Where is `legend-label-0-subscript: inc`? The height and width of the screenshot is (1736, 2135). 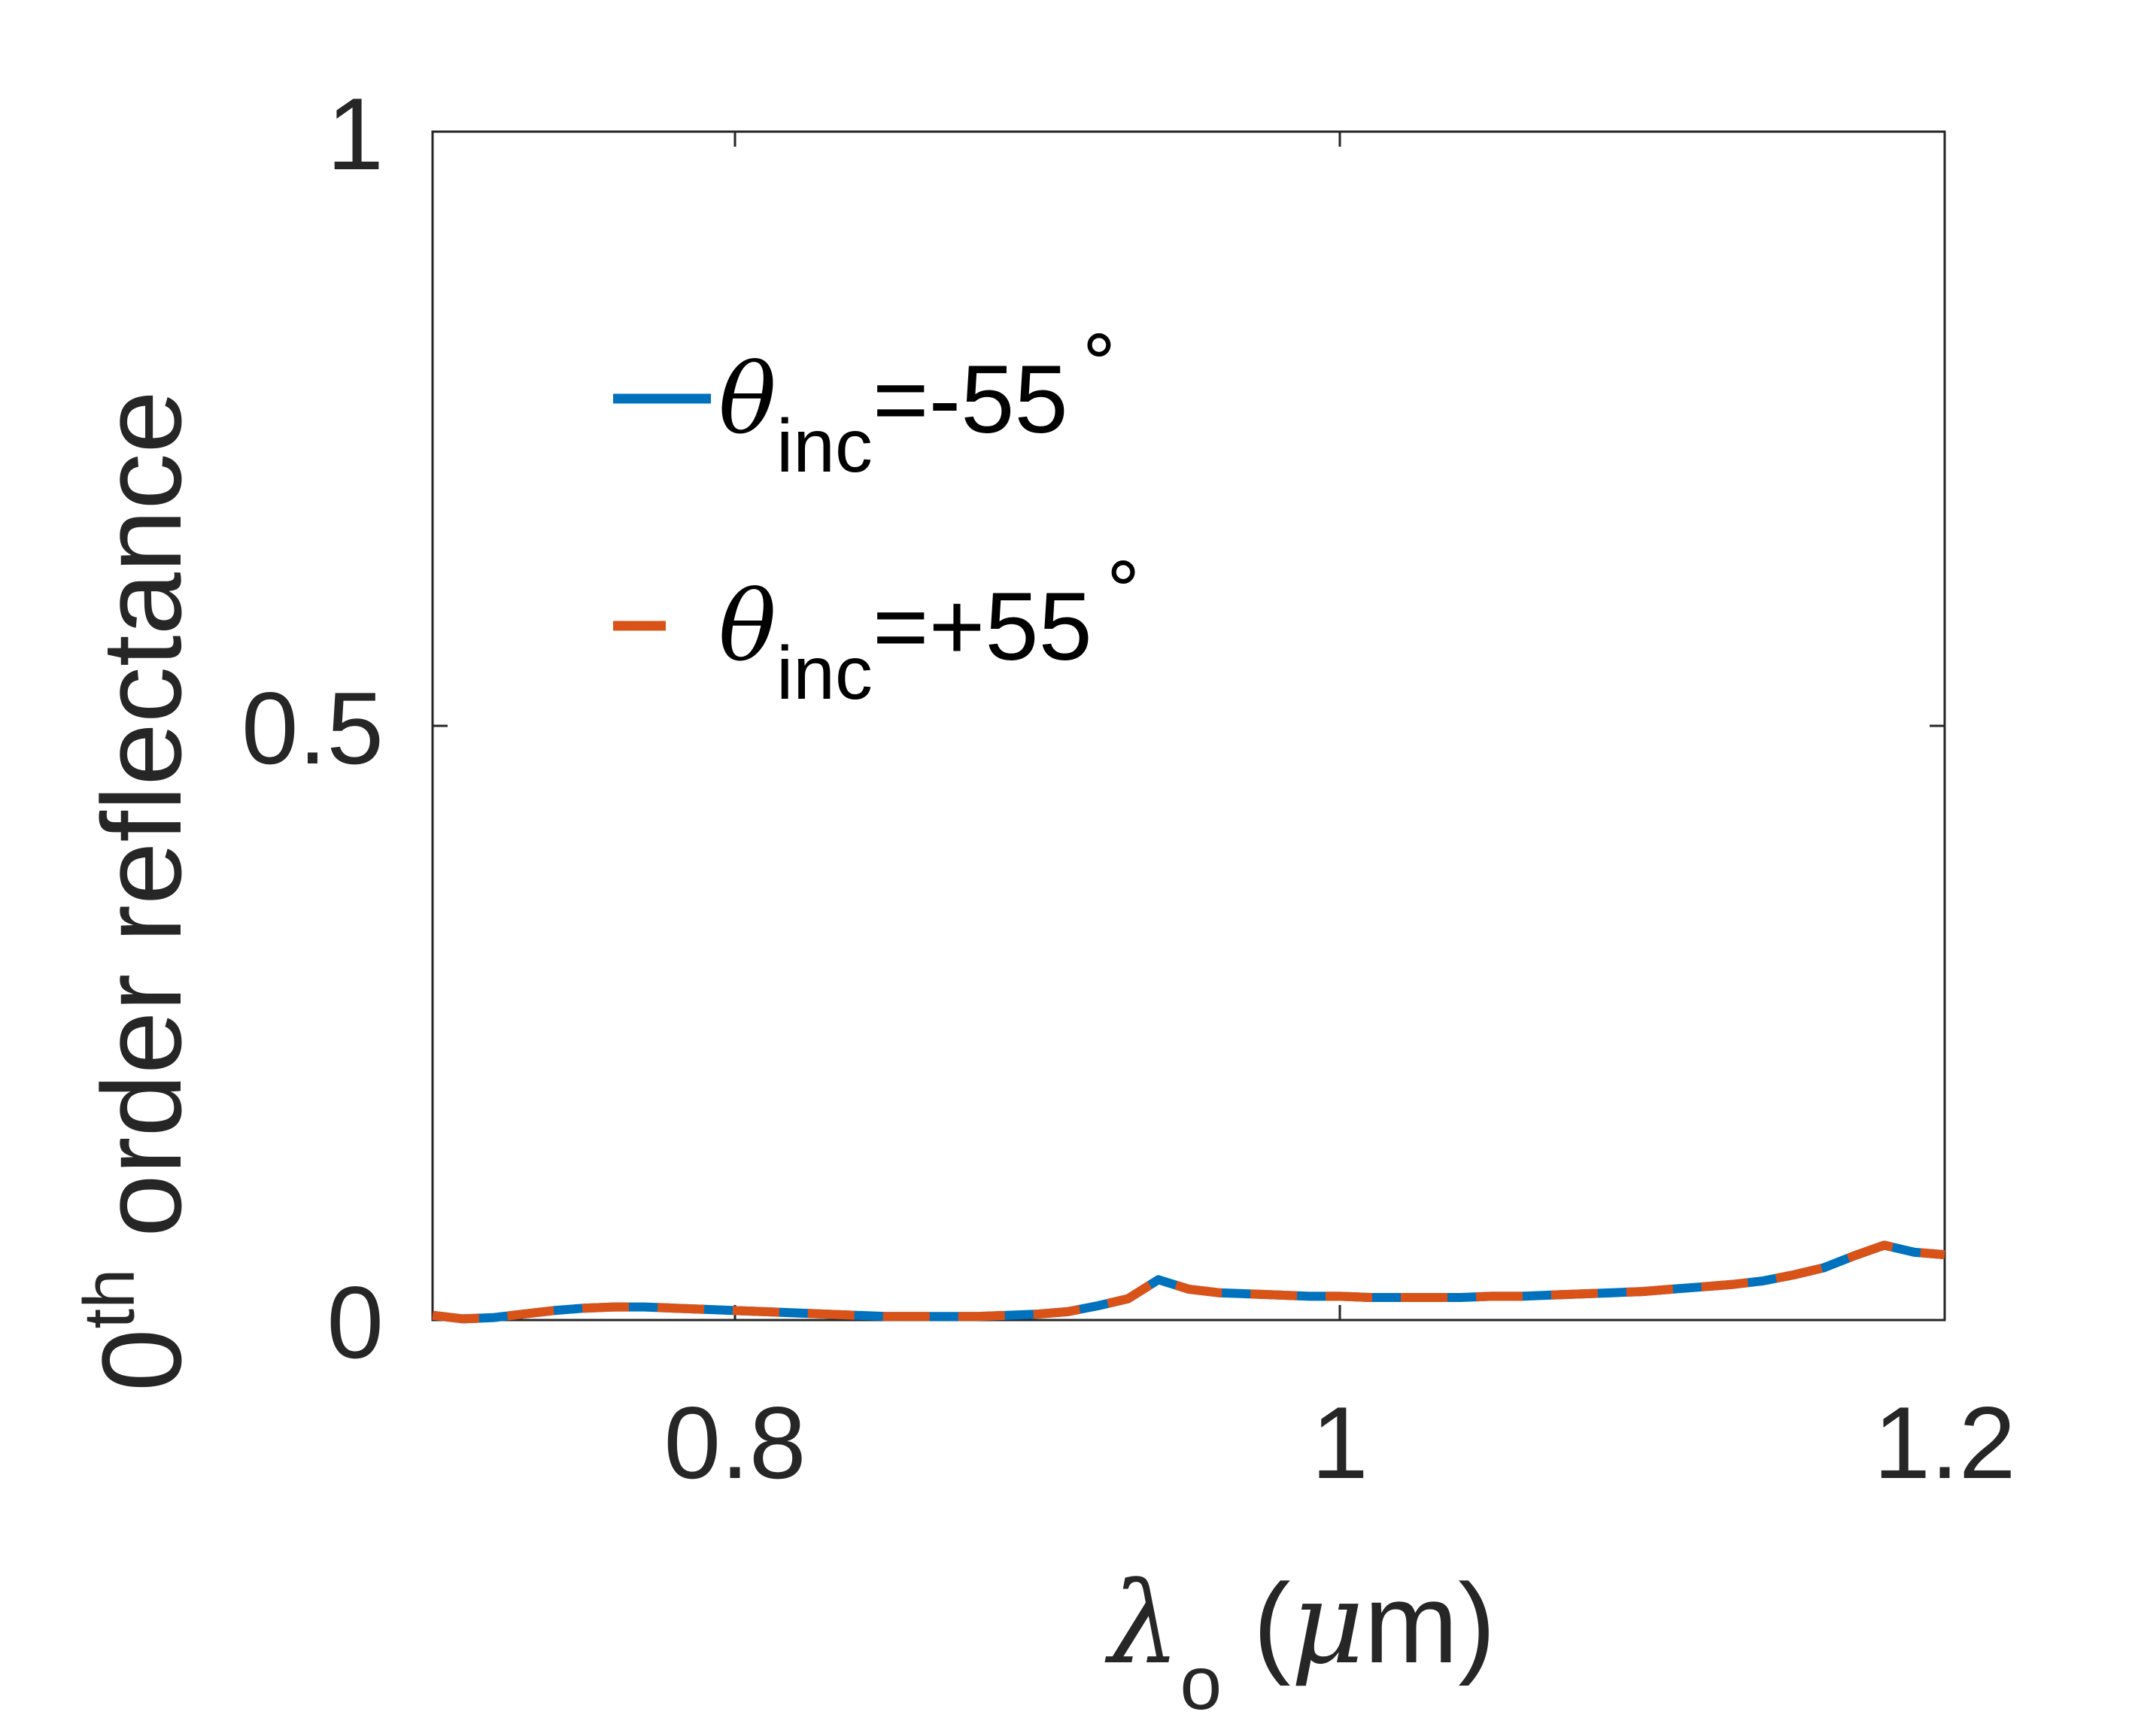 legend-label-0-subscript: inc is located at coordinates (824, 446).